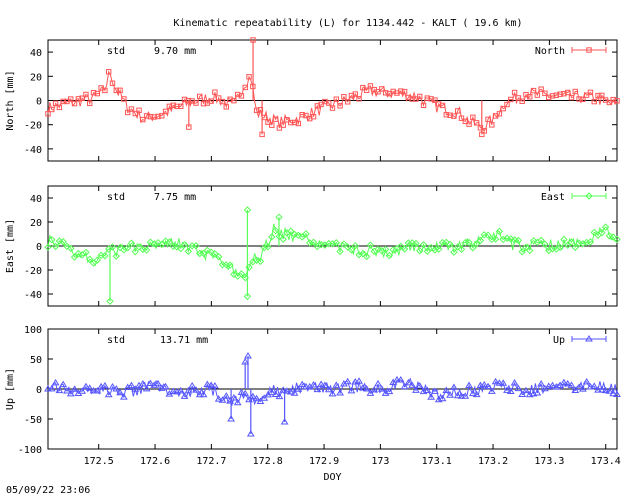 Image resolution: width=640 pixels, height=496 pixels. What do you see at coordinates (30, 450) in the screenshot?
I see `up-ytick-label: -100` at bounding box center [30, 450].